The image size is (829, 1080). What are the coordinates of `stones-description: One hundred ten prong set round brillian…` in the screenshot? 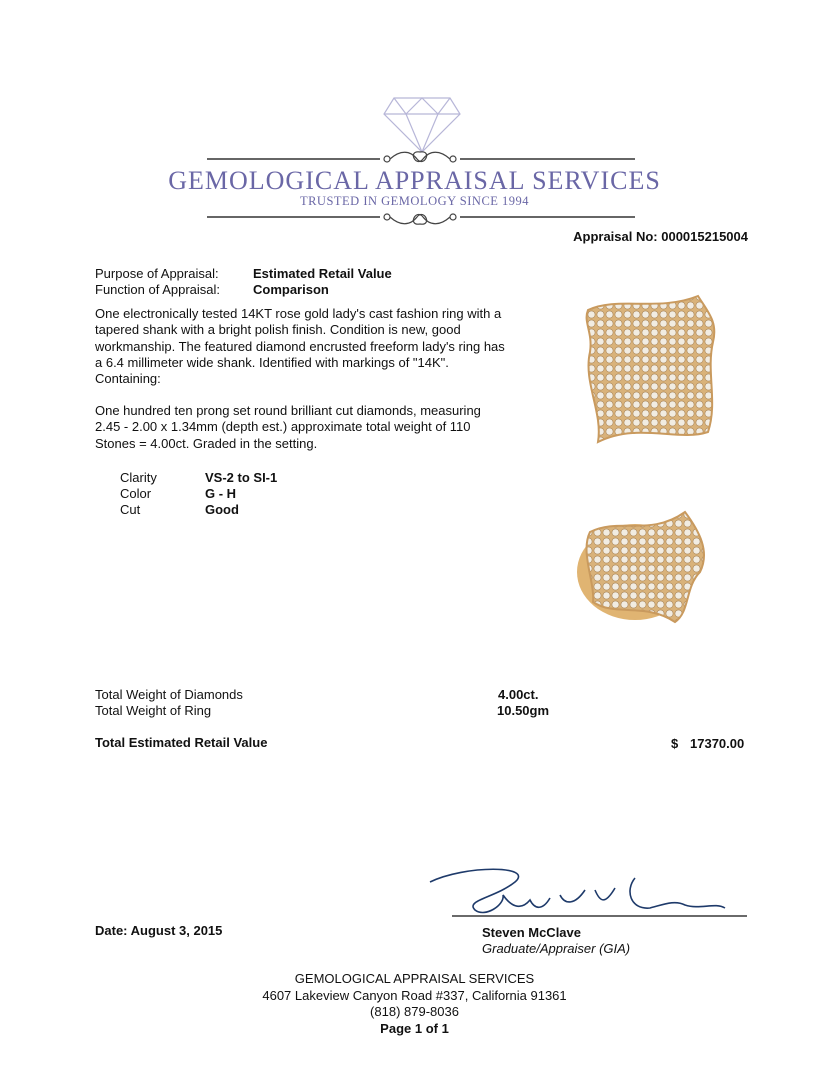 It's located at (288, 427).